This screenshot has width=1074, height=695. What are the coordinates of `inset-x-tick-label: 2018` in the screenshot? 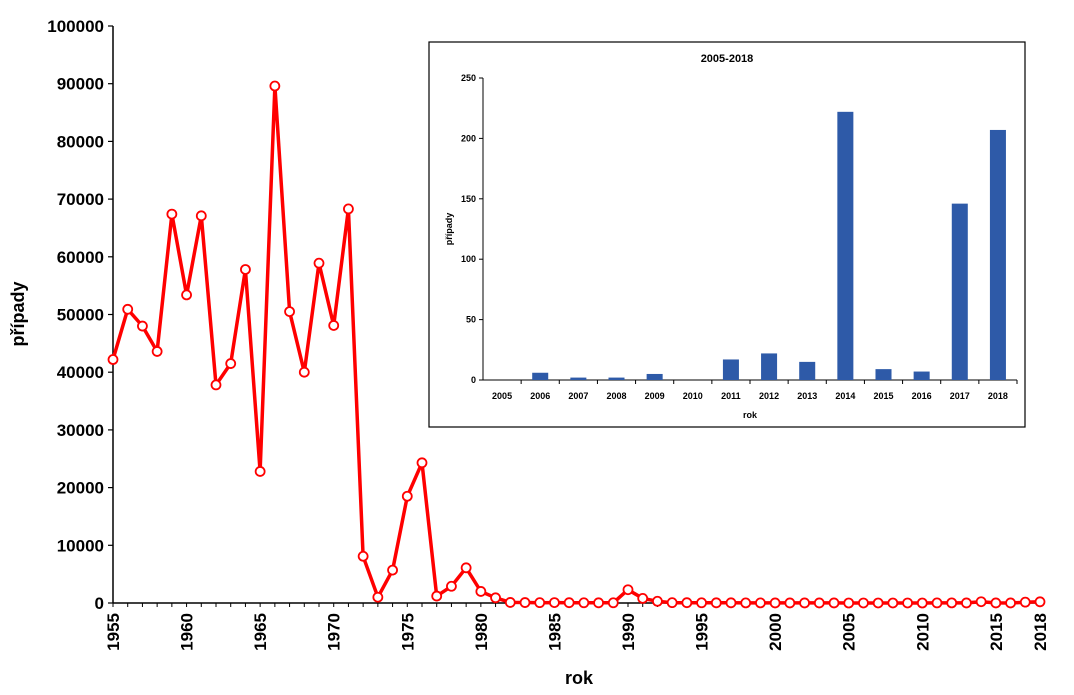 It's located at (998, 396).